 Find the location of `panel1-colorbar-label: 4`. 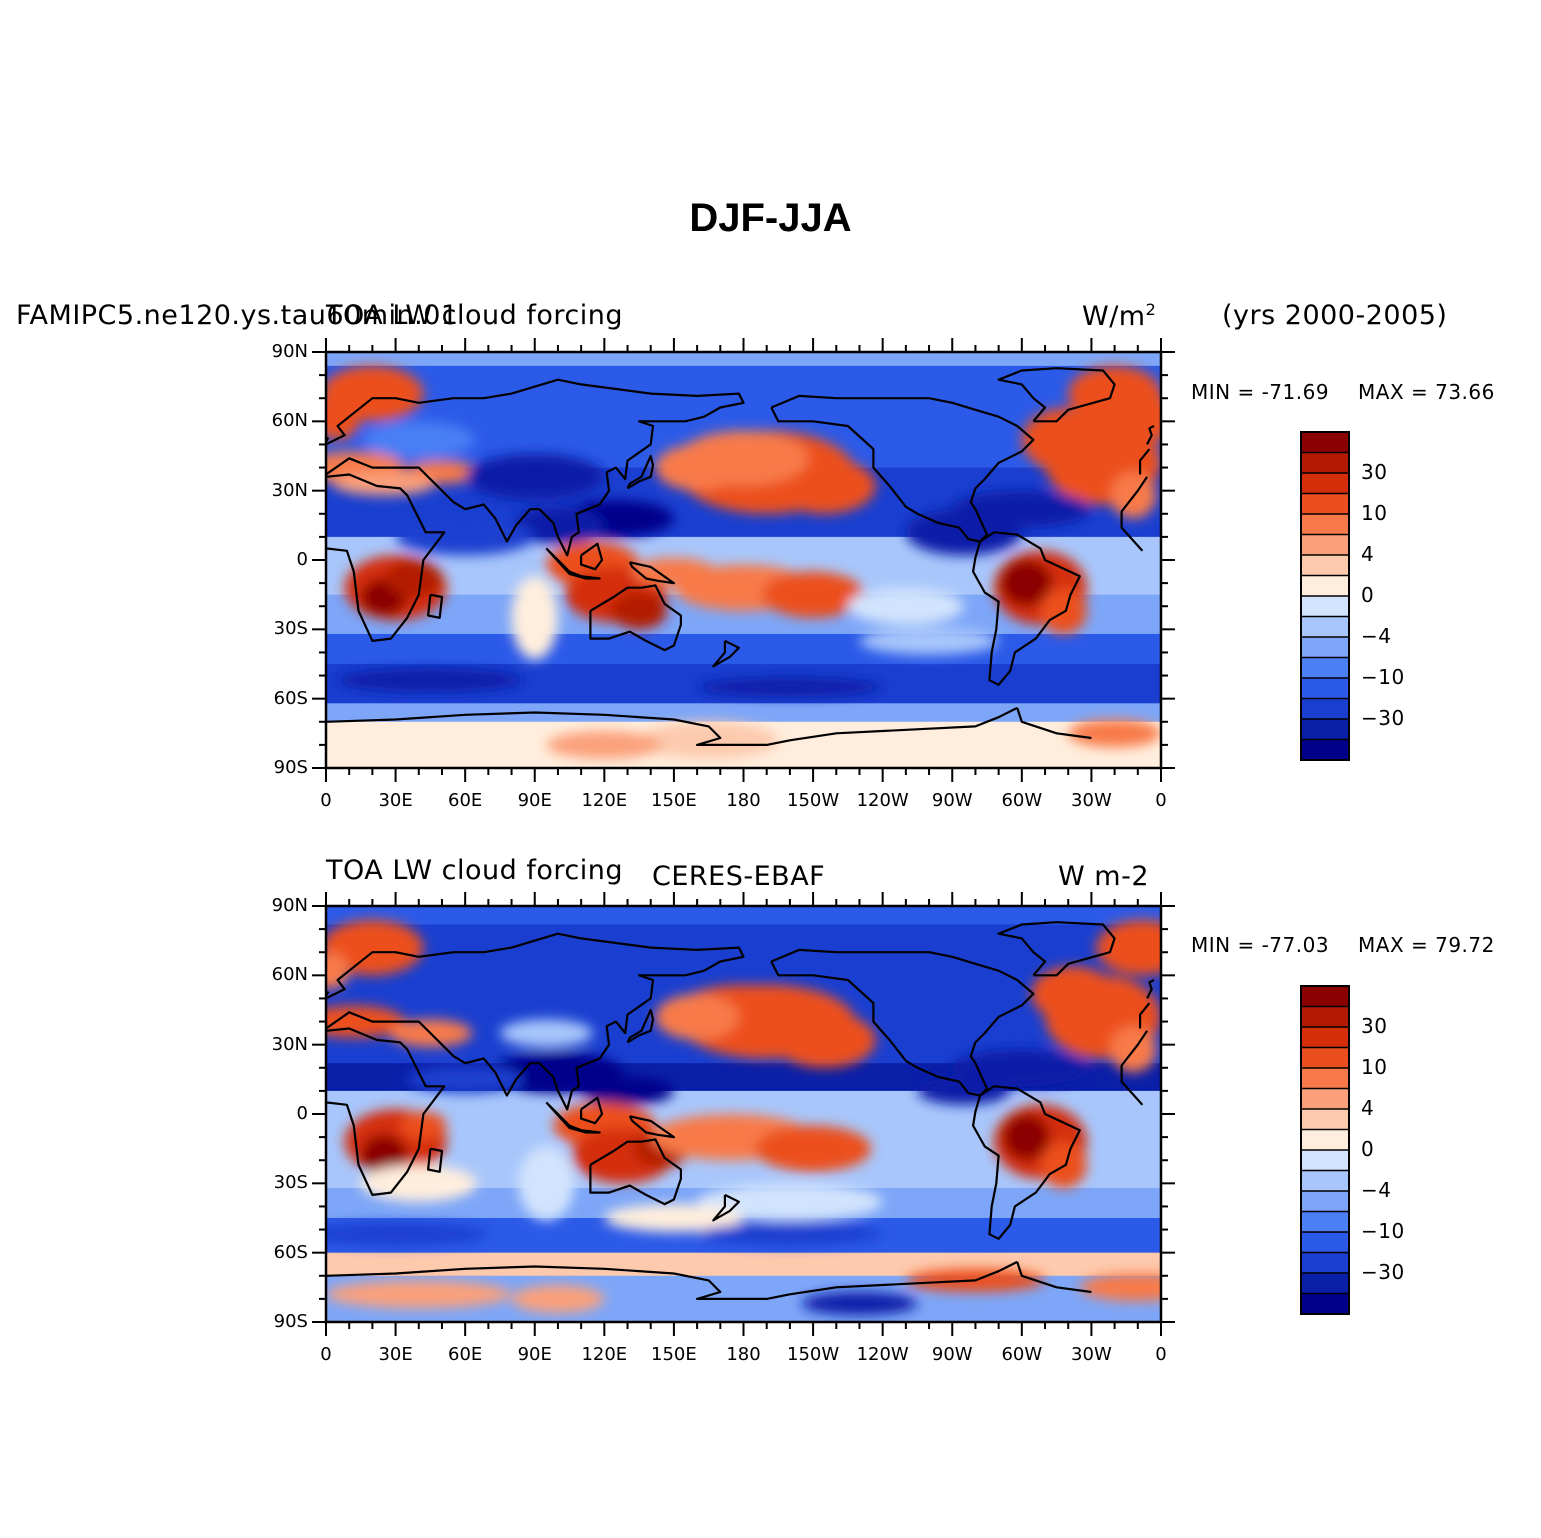

panel1-colorbar-label: 4 is located at coordinates (1368, 554).